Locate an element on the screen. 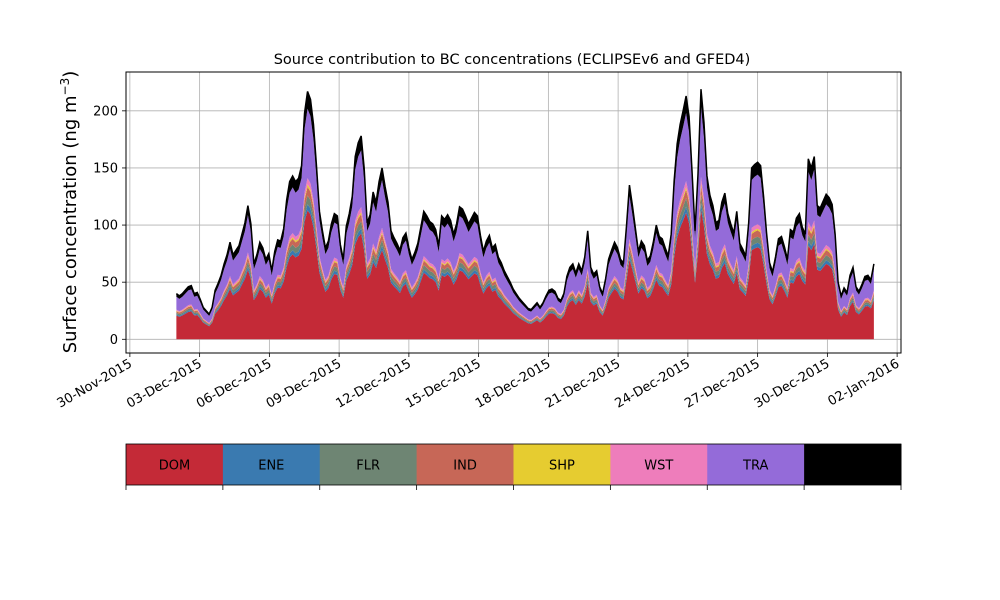 The width and height of the screenshot is (1000, 600). legend-swatch-shp is located at coordinates (562, 464).